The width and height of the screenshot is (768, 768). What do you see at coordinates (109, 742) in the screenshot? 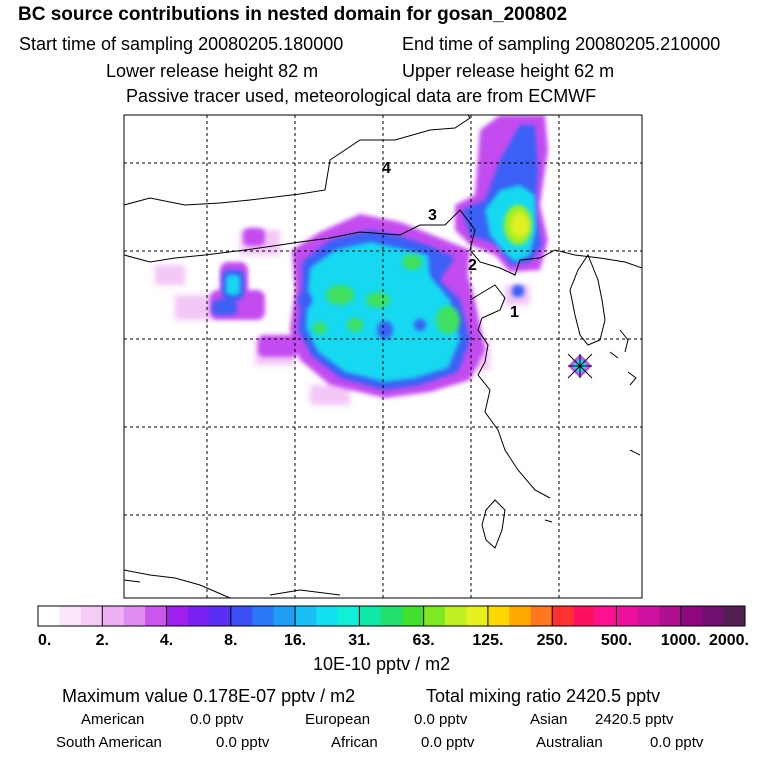
I see `south-american-label: South American` at bounding box center [109, 742].